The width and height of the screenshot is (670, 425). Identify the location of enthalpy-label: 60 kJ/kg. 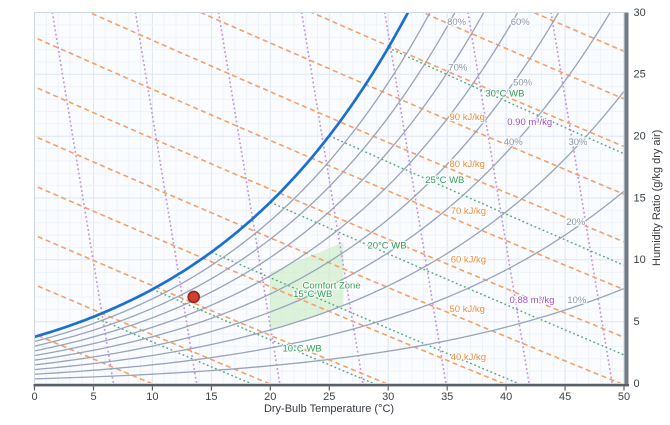
(468, 259).